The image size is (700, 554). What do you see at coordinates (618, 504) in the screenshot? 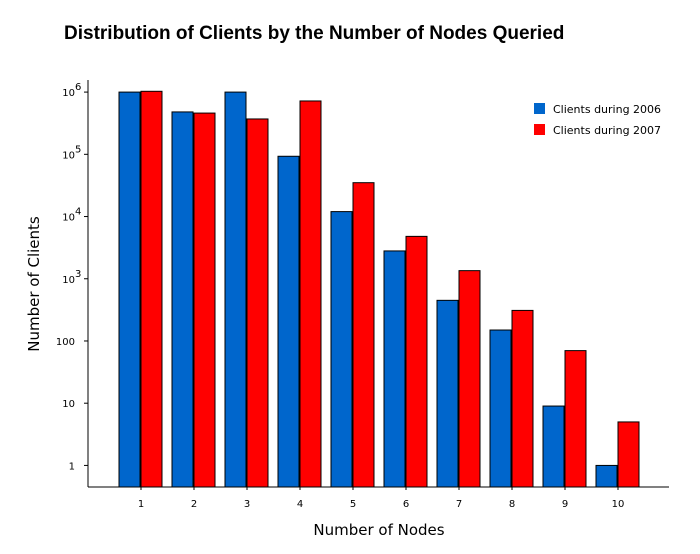
I see `x-tick-label: 10` at bounding box center [618, 504].